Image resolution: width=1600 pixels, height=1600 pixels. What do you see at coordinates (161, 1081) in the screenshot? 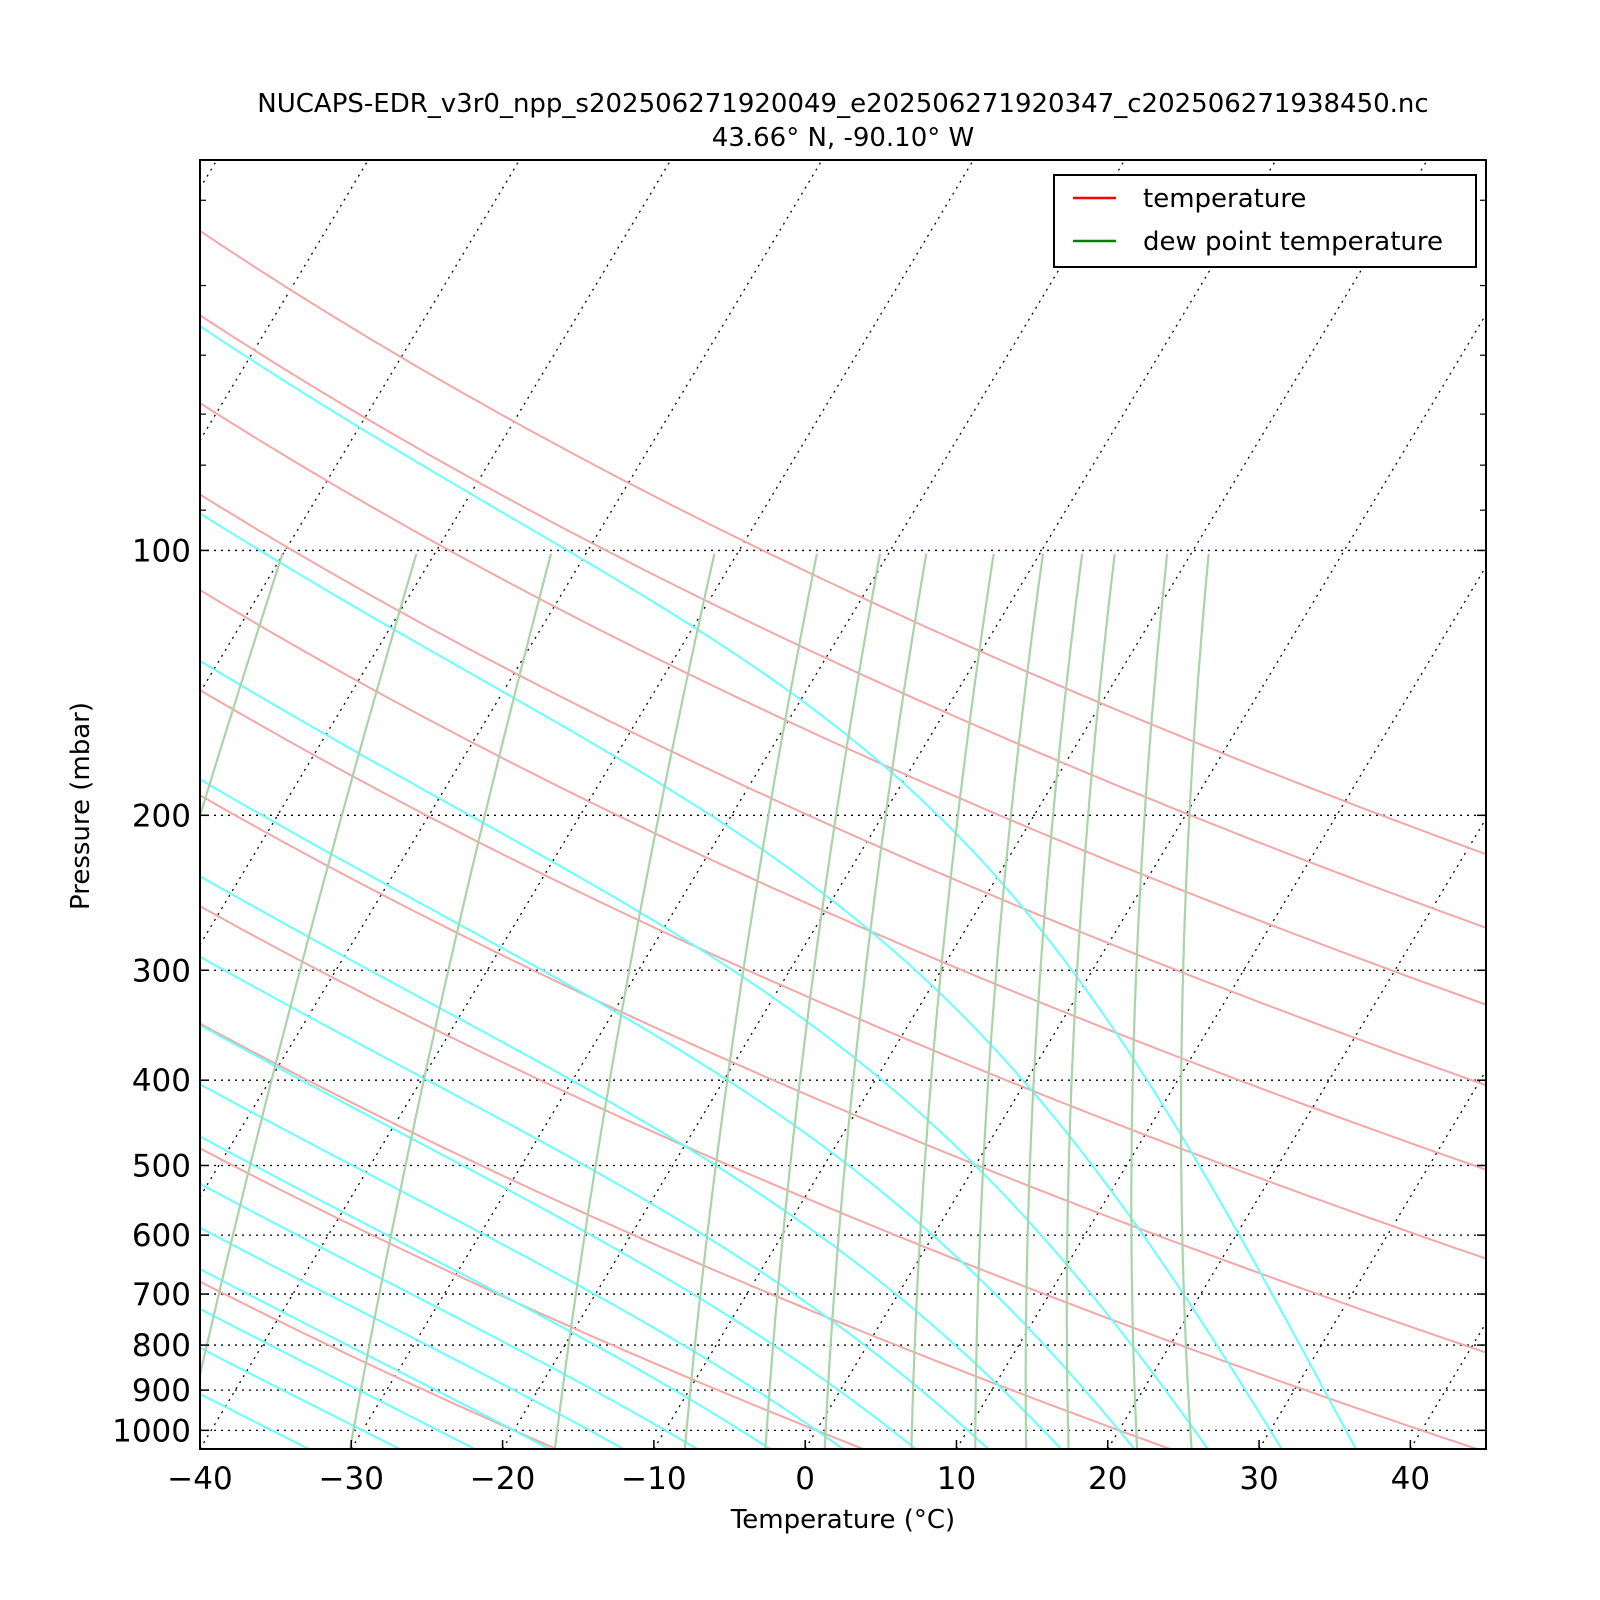
I see `y-tick-label: 400` at bounding box center [161, 1081].